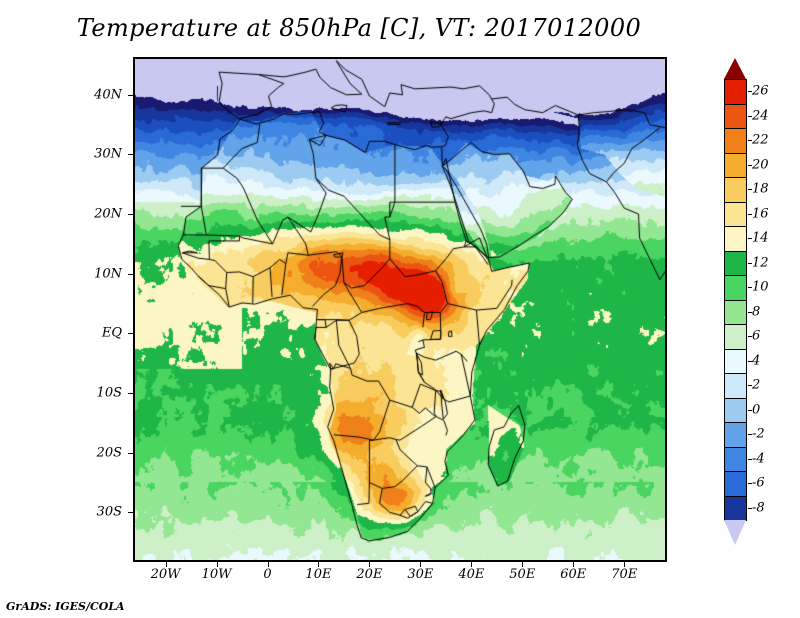 This screenshot has width=800, height=618. I want to click on colorbar-below-min-arrow-icon, so click(735, 532).